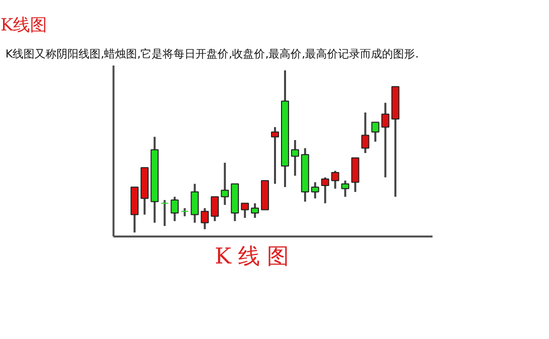 This screenshot has height=339, width=549. What do you see at coordinates (24, 26) in the screenshot?
I see `chart-title: K线图` at bounding box center [24, 26].